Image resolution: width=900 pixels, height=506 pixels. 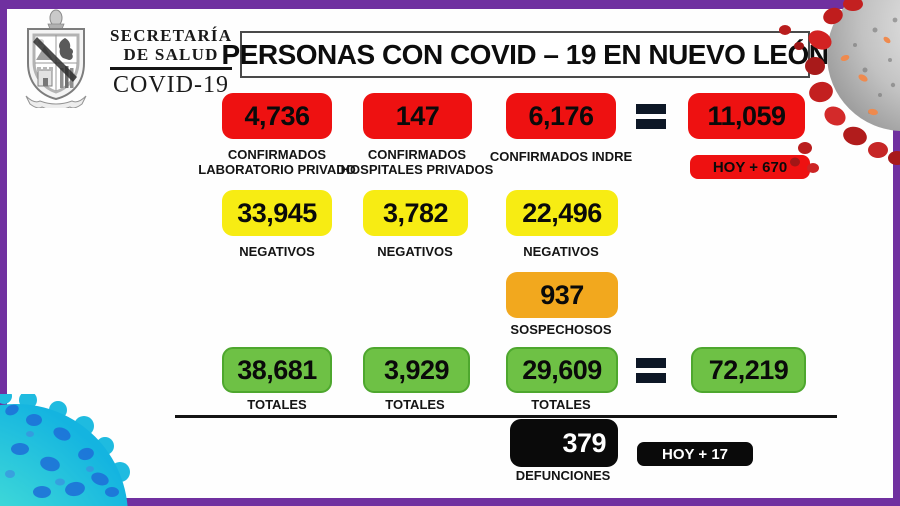 What do you see at coordinates (415, 251) in the screenshot?
I see `negatives-label-2: NEGATIVOS` at bounding box center [415, 251].